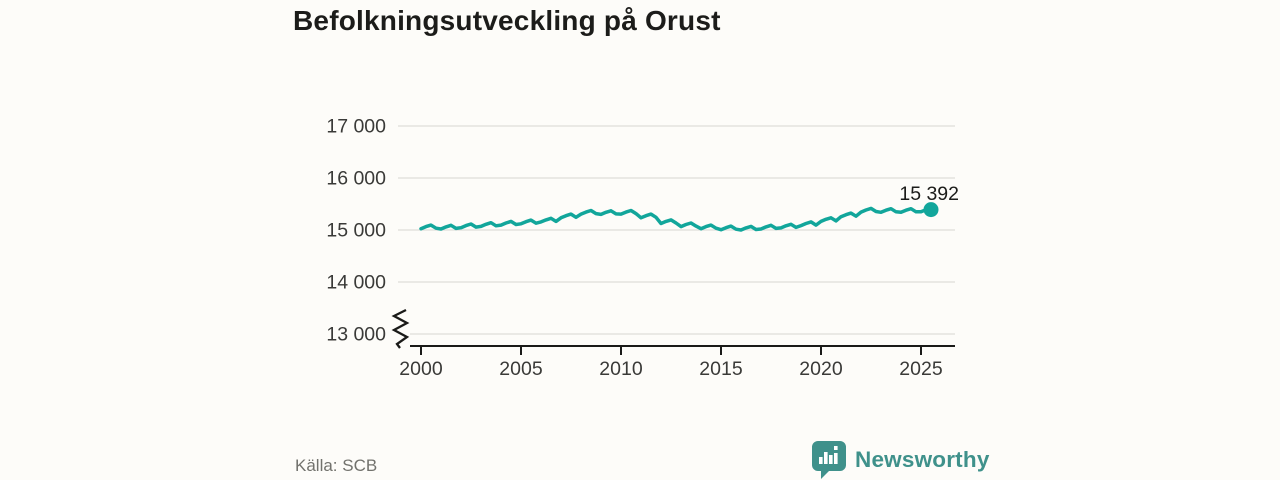 The width and height of the screenshot is (1280, 480). Describe the element at coordinates (400, 328) in the screenshot. I see `axis-break-squiggle` at that location.